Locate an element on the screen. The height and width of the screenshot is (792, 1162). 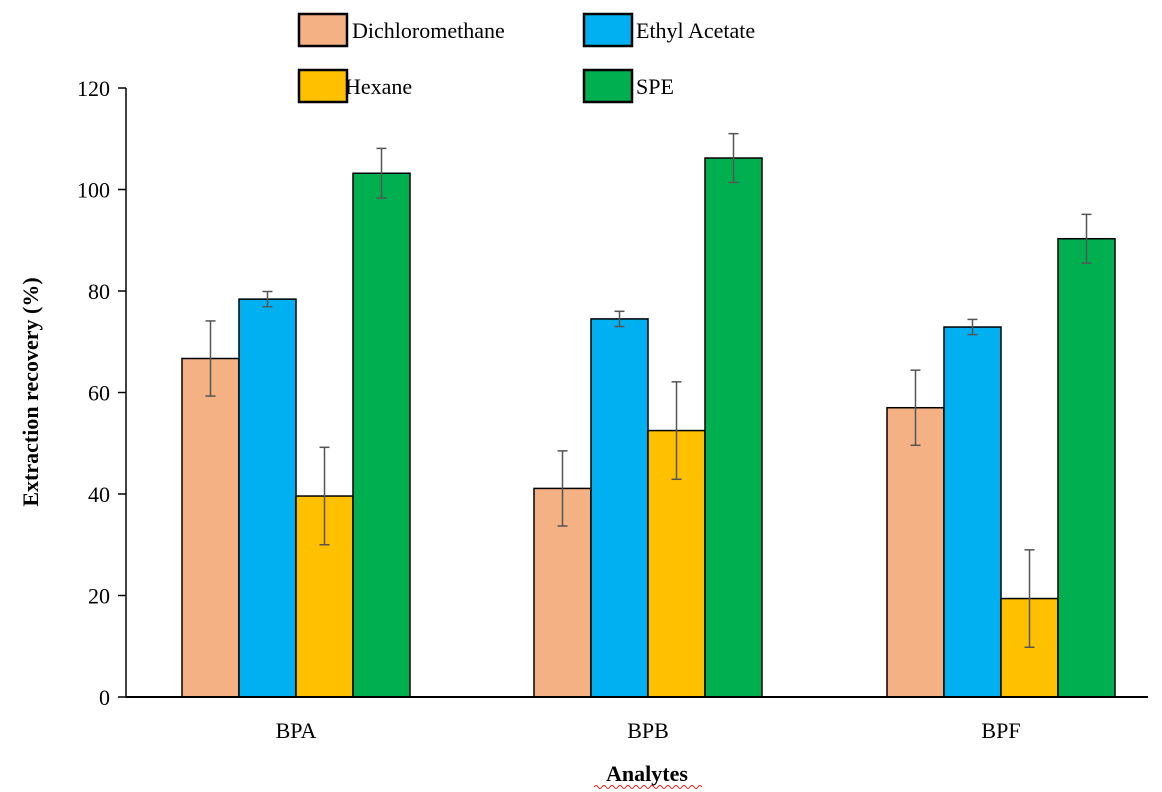
legend-label: Ethyl Acetate is located at coordinates (695, 30).